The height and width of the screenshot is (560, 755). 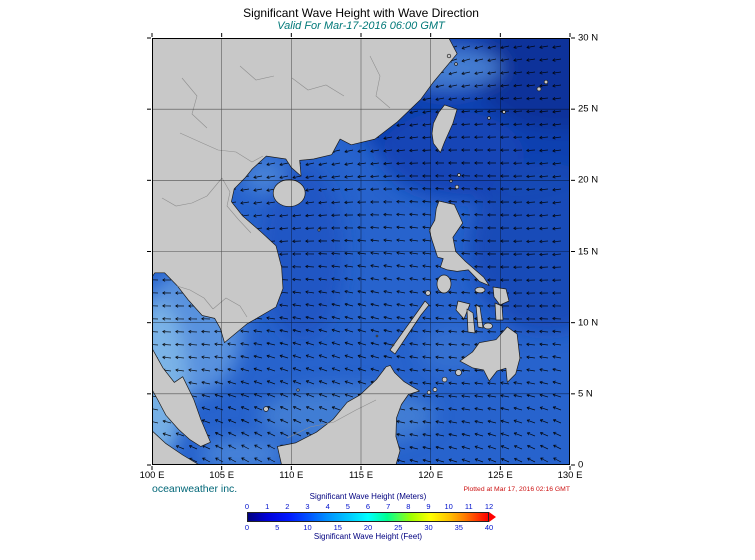 I want to click on feet-tick-label: 0, so click(x=247, y=527).